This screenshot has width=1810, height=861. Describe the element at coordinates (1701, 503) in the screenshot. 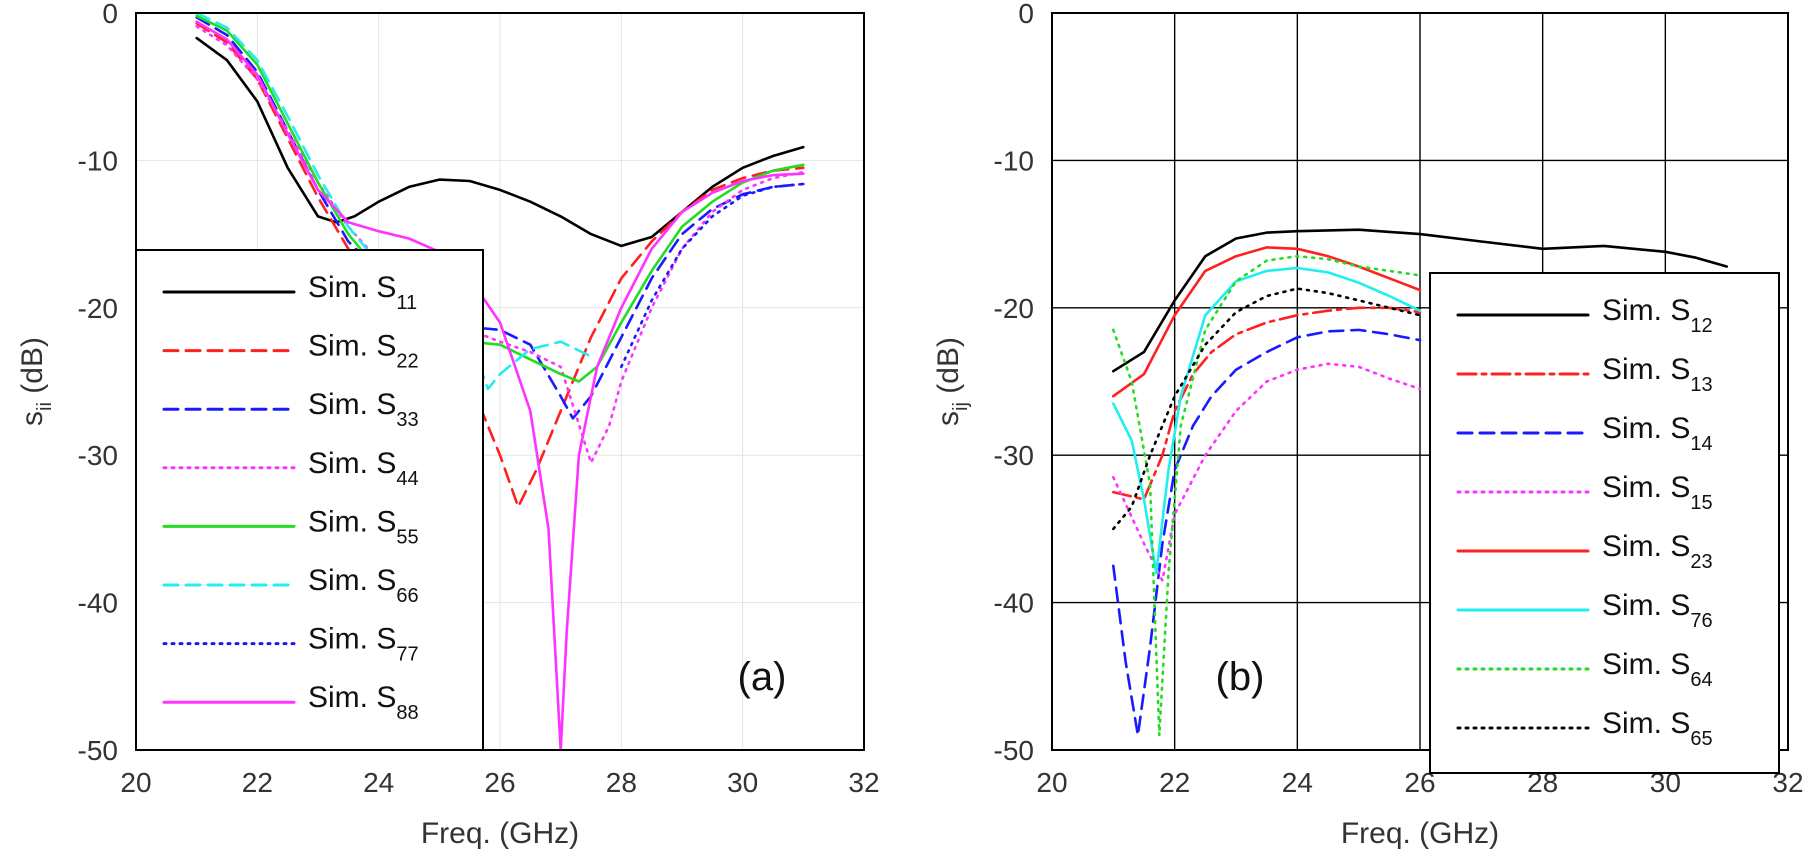

I see `legend-label-sub: 15` at that location.